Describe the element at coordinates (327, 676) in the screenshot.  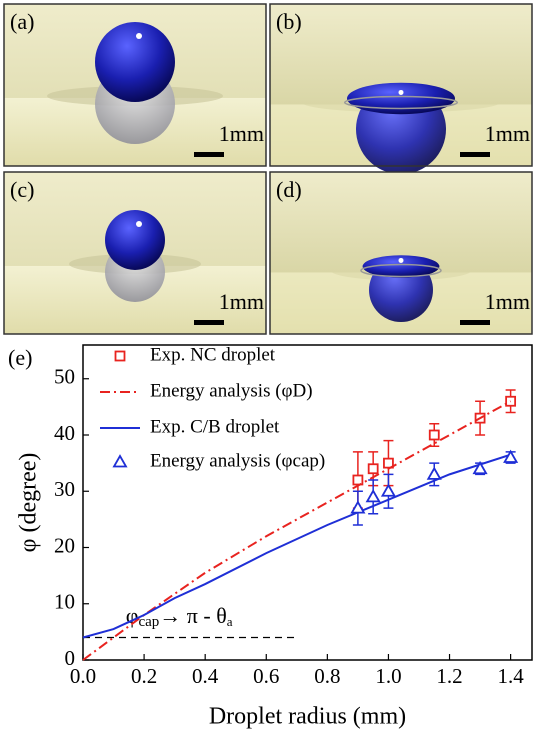
I see `x-tick-label: 0.8` at that location.